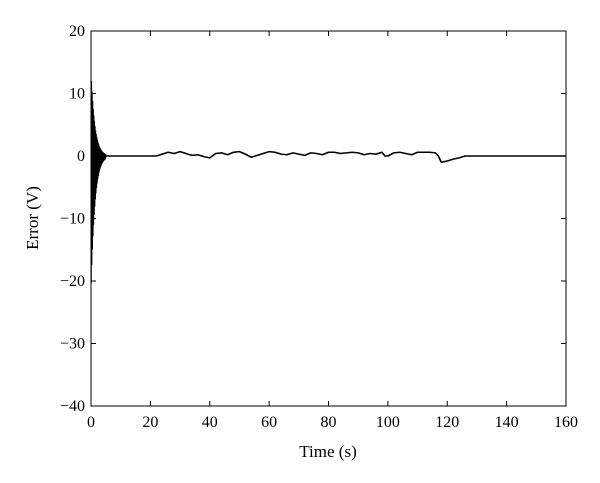 This screenshot has width=600, height=483. What do you see at coordinates (77, 94) in the screenshot?
I see `y-tick-label: 10` at bounding box center [77, 94].